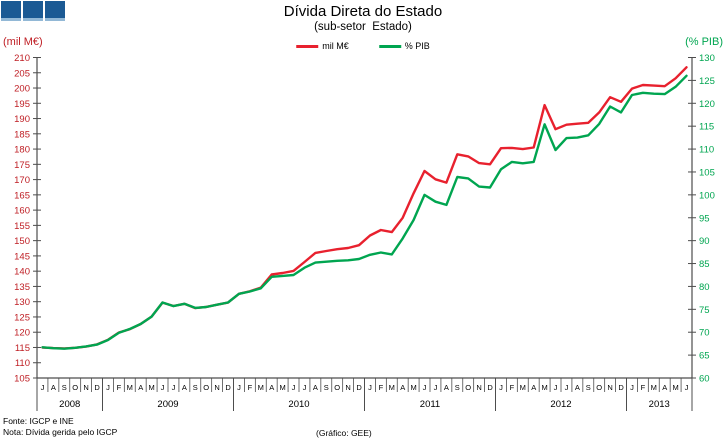  I want to click on svg-text: 70, so click(704, 333).